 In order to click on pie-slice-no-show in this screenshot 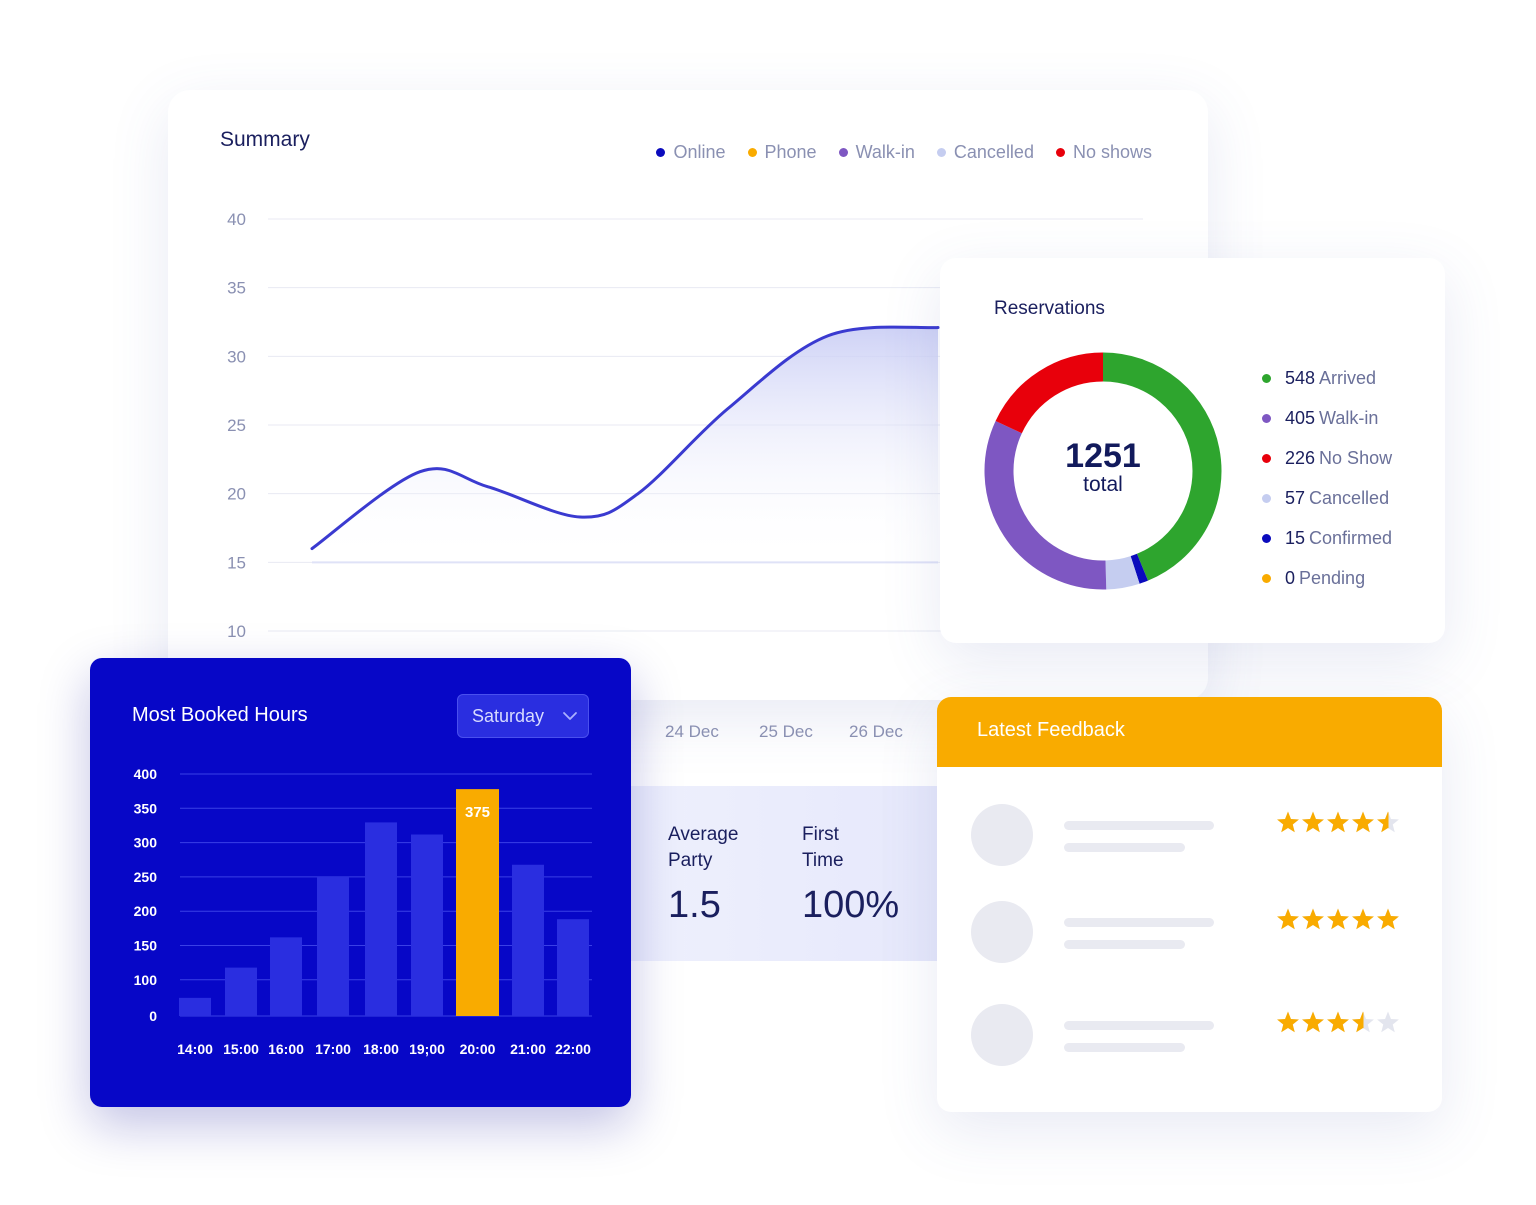, I will do `click(1049, 393)`.